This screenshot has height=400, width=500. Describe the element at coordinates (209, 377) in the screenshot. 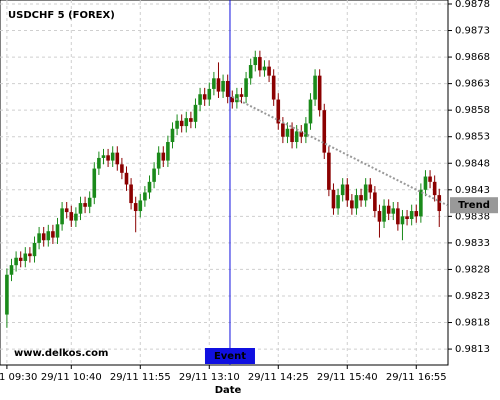

I see `x-tick-label: 29/11 13:10` at that location.